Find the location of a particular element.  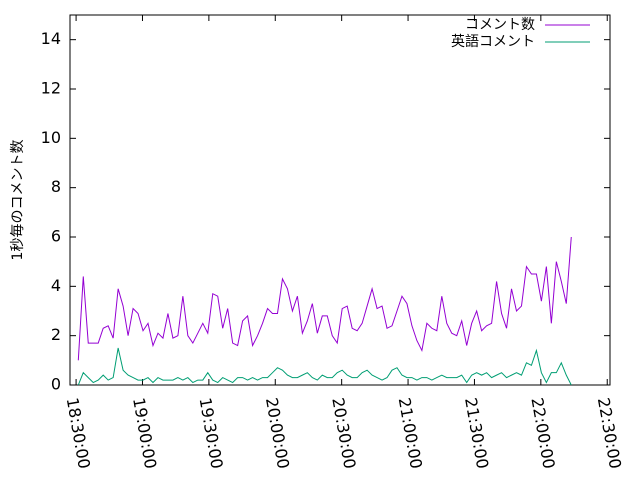

x-tick-label: 22:30:00 is located at coordinates (609, 433).